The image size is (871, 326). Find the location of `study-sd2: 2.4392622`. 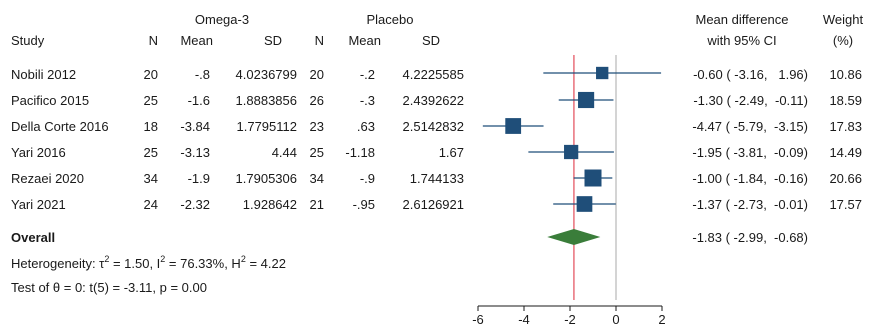

study-sd2: 2.4392622 is located at coordinates (433, 100).